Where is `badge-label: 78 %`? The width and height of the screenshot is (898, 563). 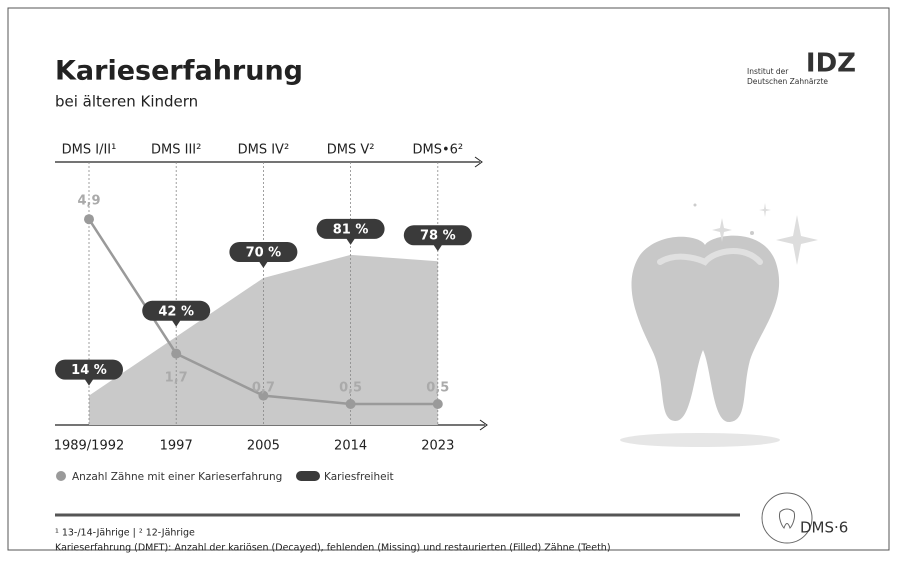 badge-label: 78 % is located at coordinates (438, 236).